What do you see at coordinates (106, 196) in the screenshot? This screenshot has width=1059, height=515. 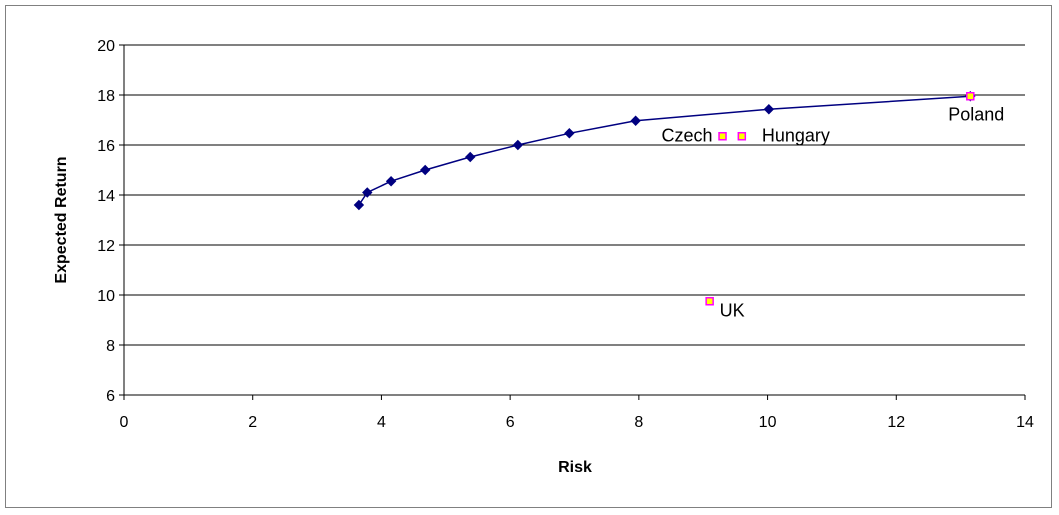 I see `y-tick-label: 14` at bounding box center [106, 196].